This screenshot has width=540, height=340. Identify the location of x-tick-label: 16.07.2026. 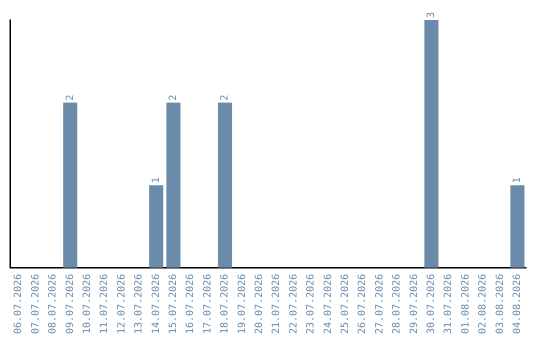
(190, 304).